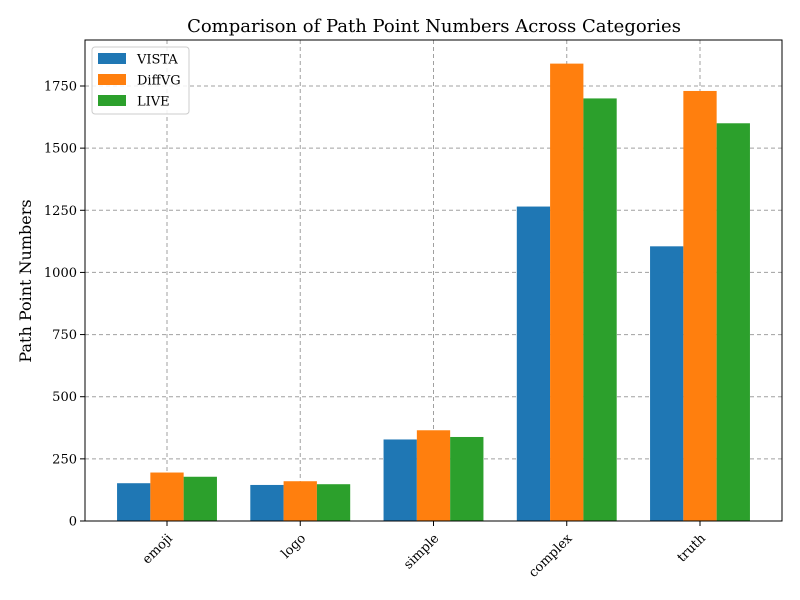  Describe the element at coordinates (64, 397) in the screenshot. I see `y-tick-label: 500` at that location.